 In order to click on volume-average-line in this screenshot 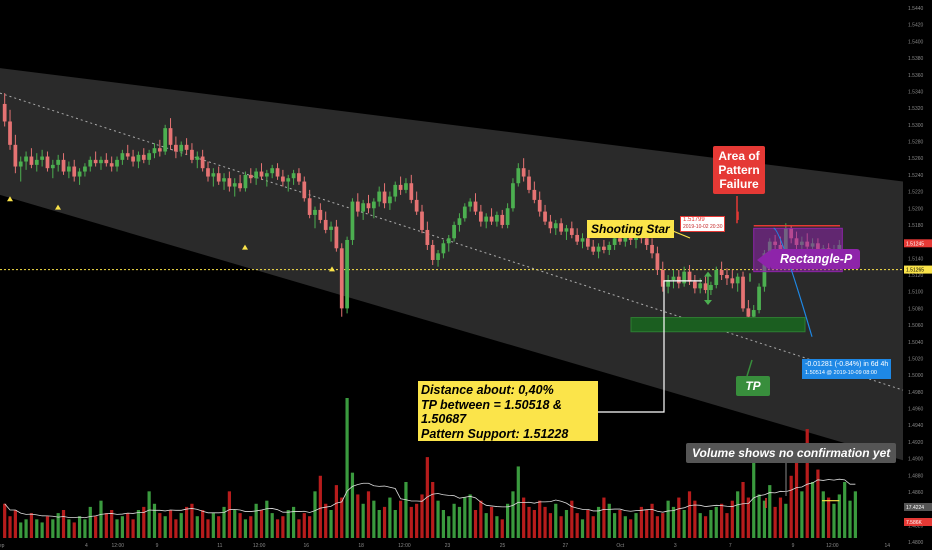, I will do `click(430, 498)`.